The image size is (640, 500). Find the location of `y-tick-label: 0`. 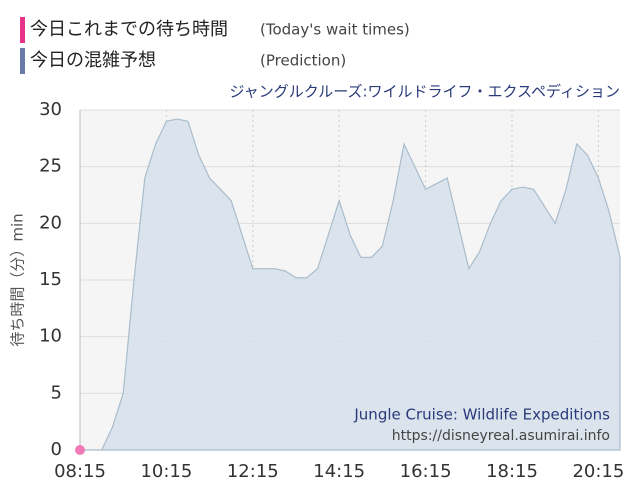

y-tick-label: 0 is located at coordinates (56, 449).